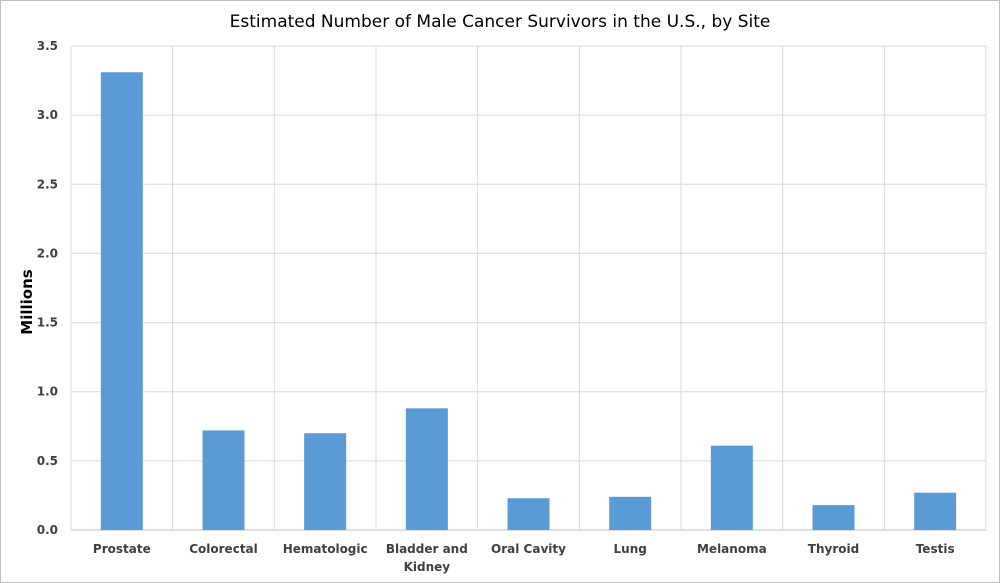 The image size is (1000, 583). Describe the element at coordinates (47, 46) in the screenshot. I see `y-tick-label: 3.5` at that location.